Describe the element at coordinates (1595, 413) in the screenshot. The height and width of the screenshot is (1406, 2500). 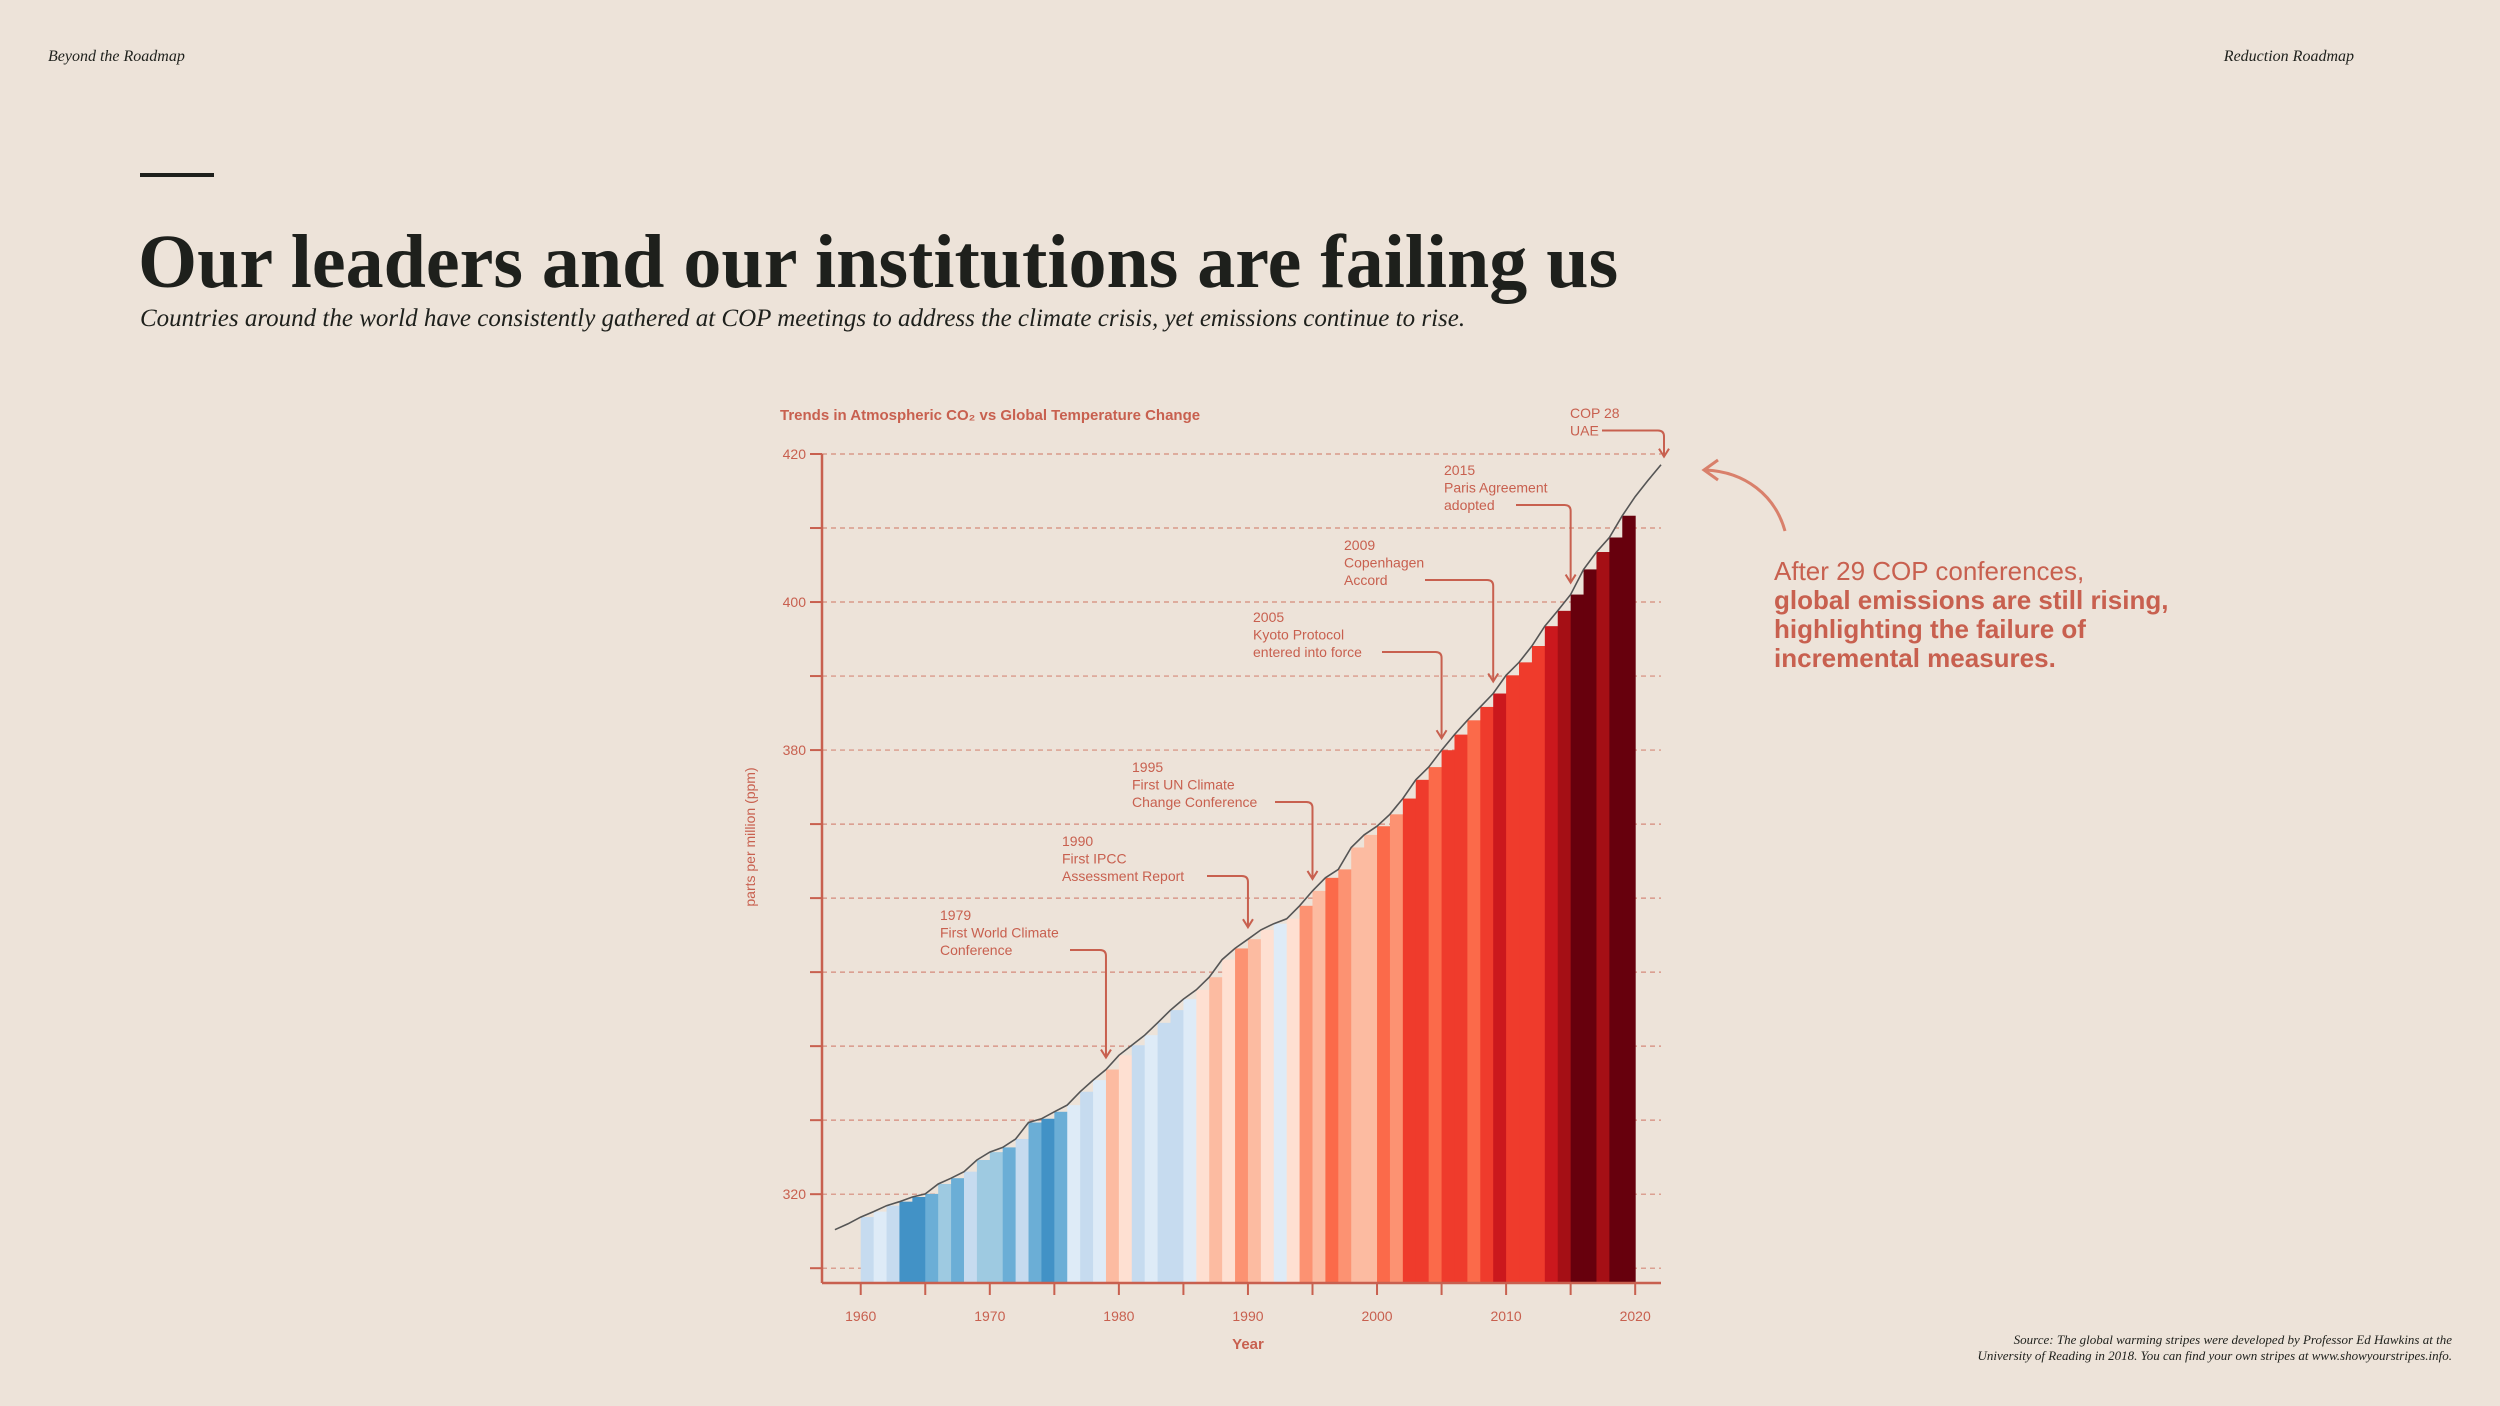
I see `annotation-text: COP 28` at that location.